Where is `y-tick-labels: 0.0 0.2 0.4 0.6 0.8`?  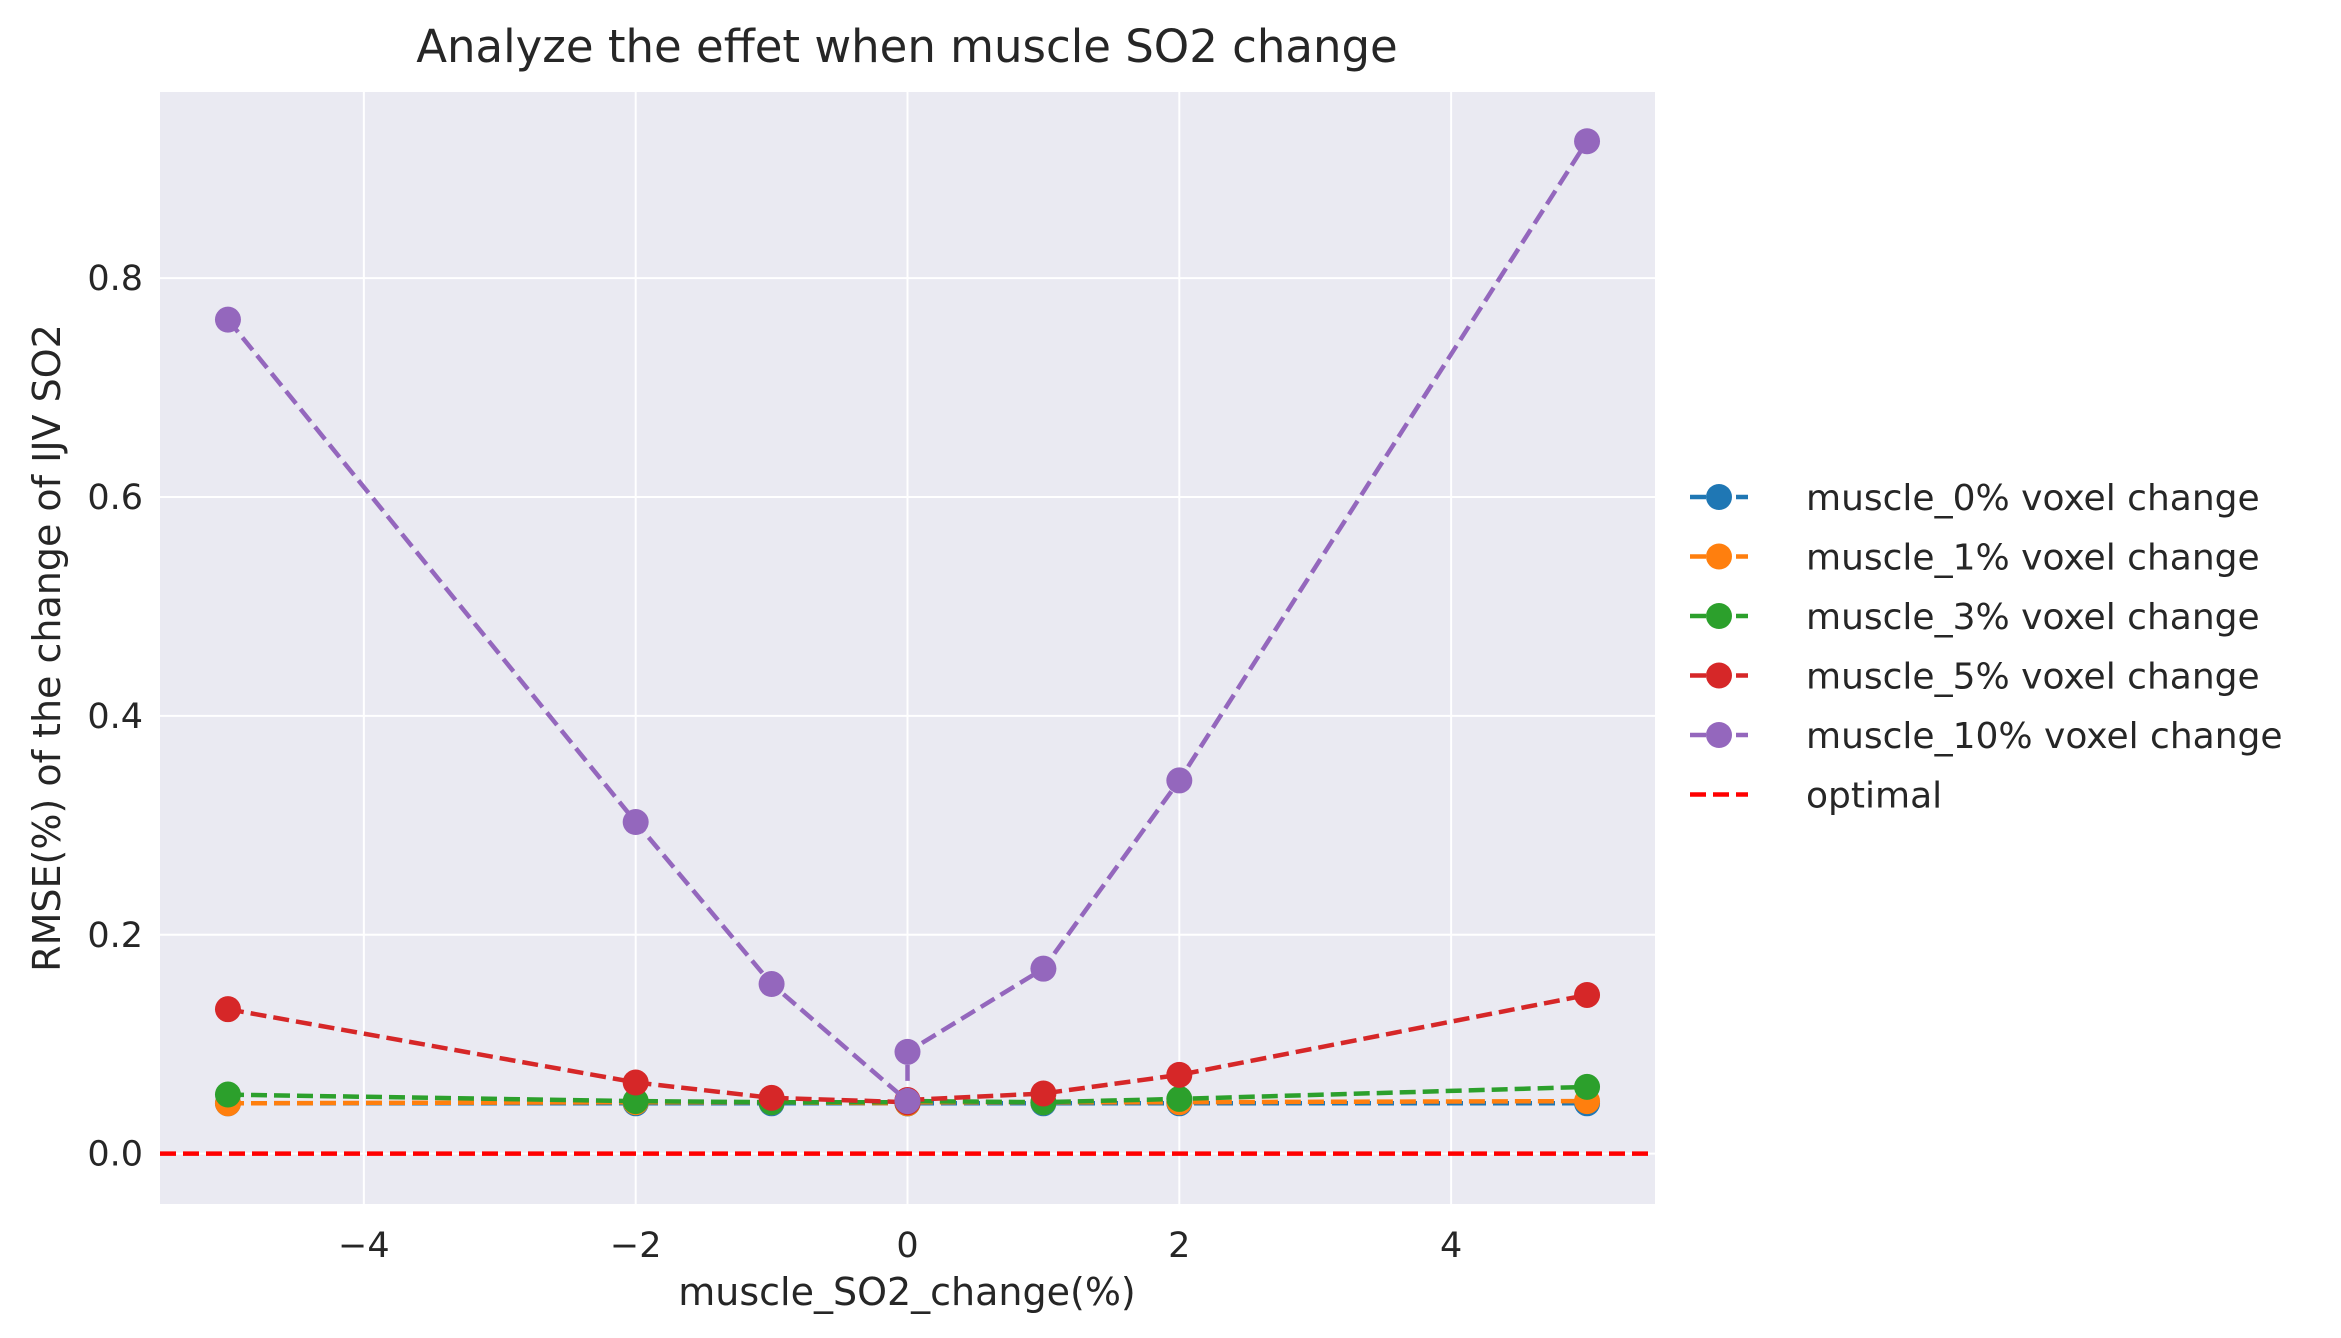
y-tick-labels: 0.0 0.2 0.4 0.6 0.8 is located at coordinates (115, 717).